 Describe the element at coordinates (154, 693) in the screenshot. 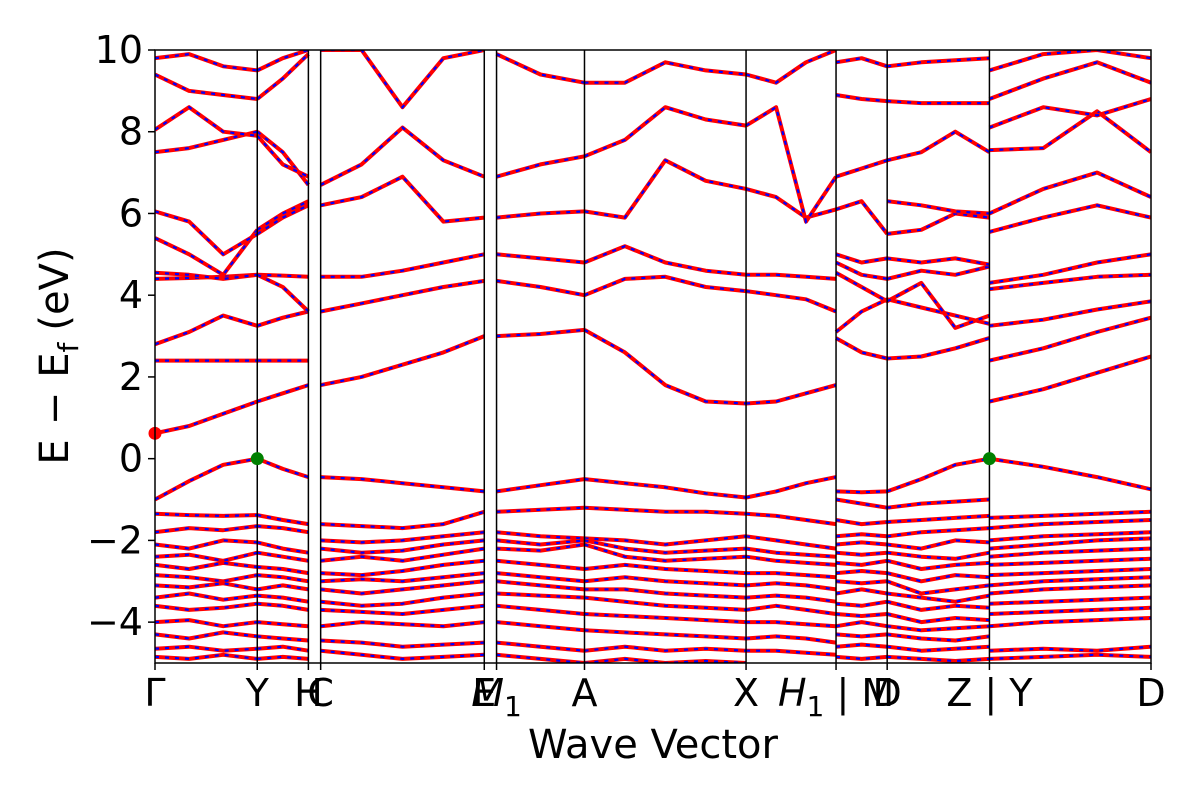

I see `x-tick-label-0: Γ` at that location.